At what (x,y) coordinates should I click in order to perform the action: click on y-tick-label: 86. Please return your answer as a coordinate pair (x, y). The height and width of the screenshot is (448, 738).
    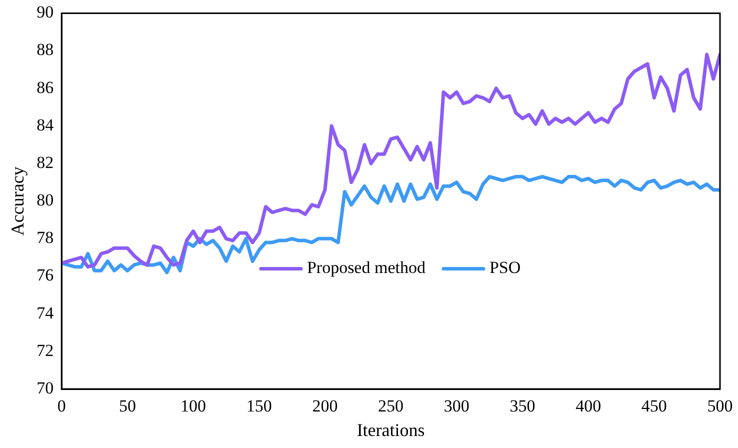
    Looking at the image, I should click on (45, 87).